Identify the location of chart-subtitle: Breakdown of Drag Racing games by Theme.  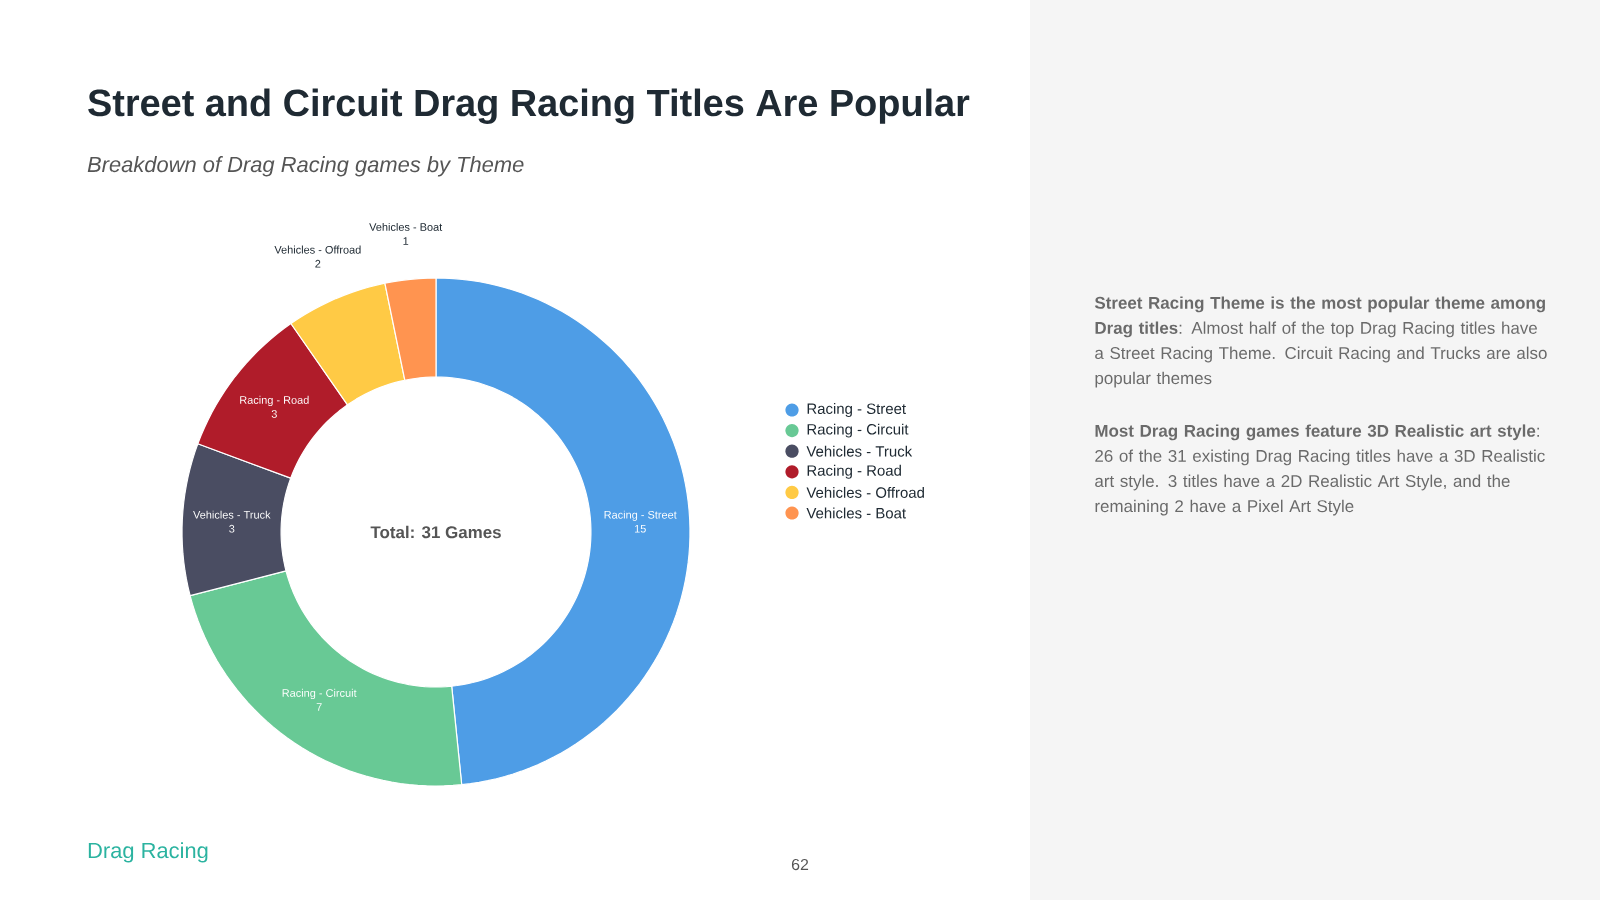
(305, 166).